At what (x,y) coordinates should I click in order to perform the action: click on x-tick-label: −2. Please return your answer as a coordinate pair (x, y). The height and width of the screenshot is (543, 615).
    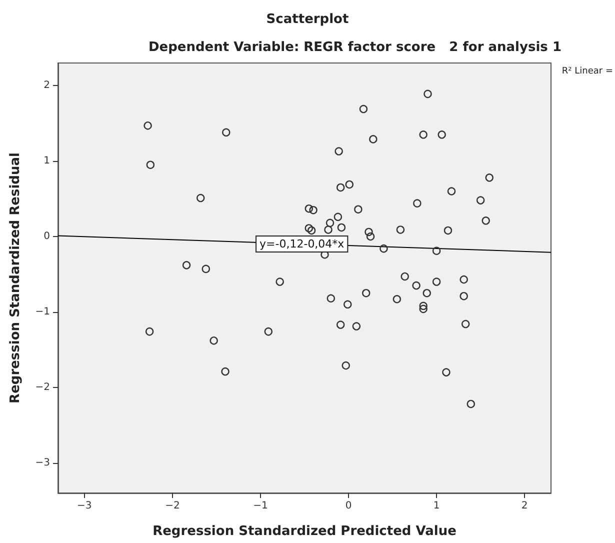
    Looking at the image, I should click on (172, 506).